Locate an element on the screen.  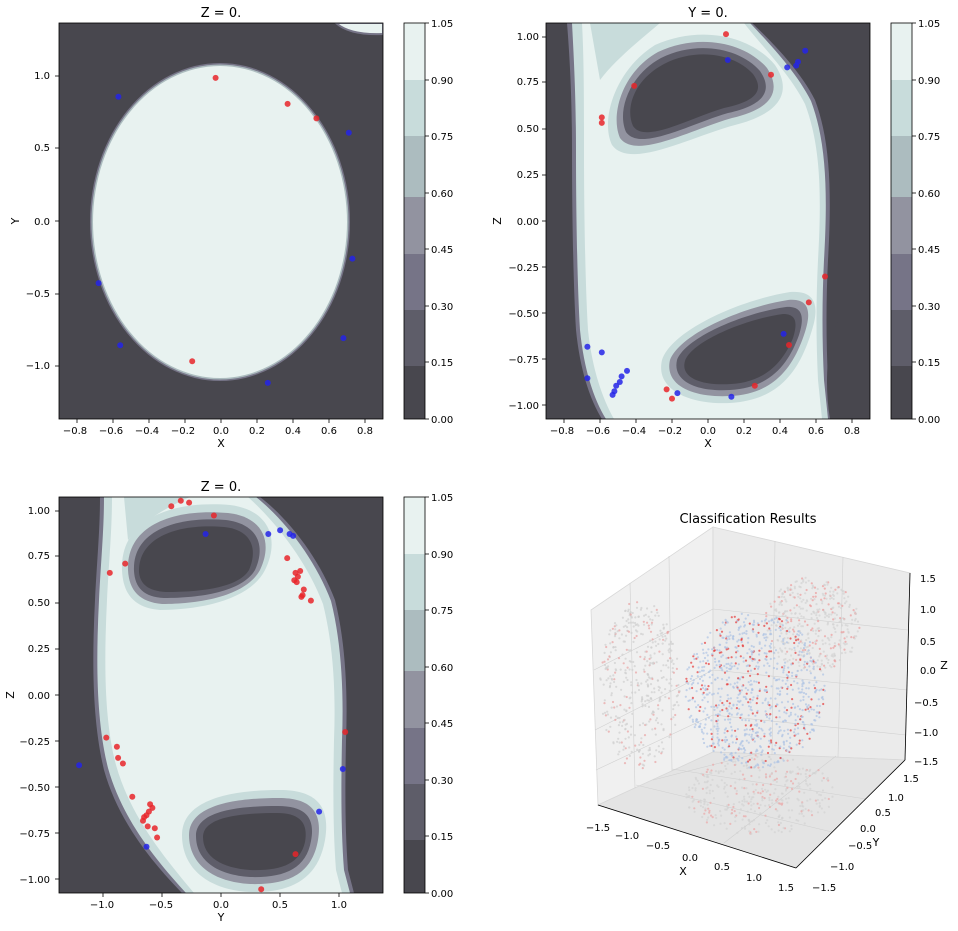
x-tick-label: 0.2 is located at coordinates (257, 431).